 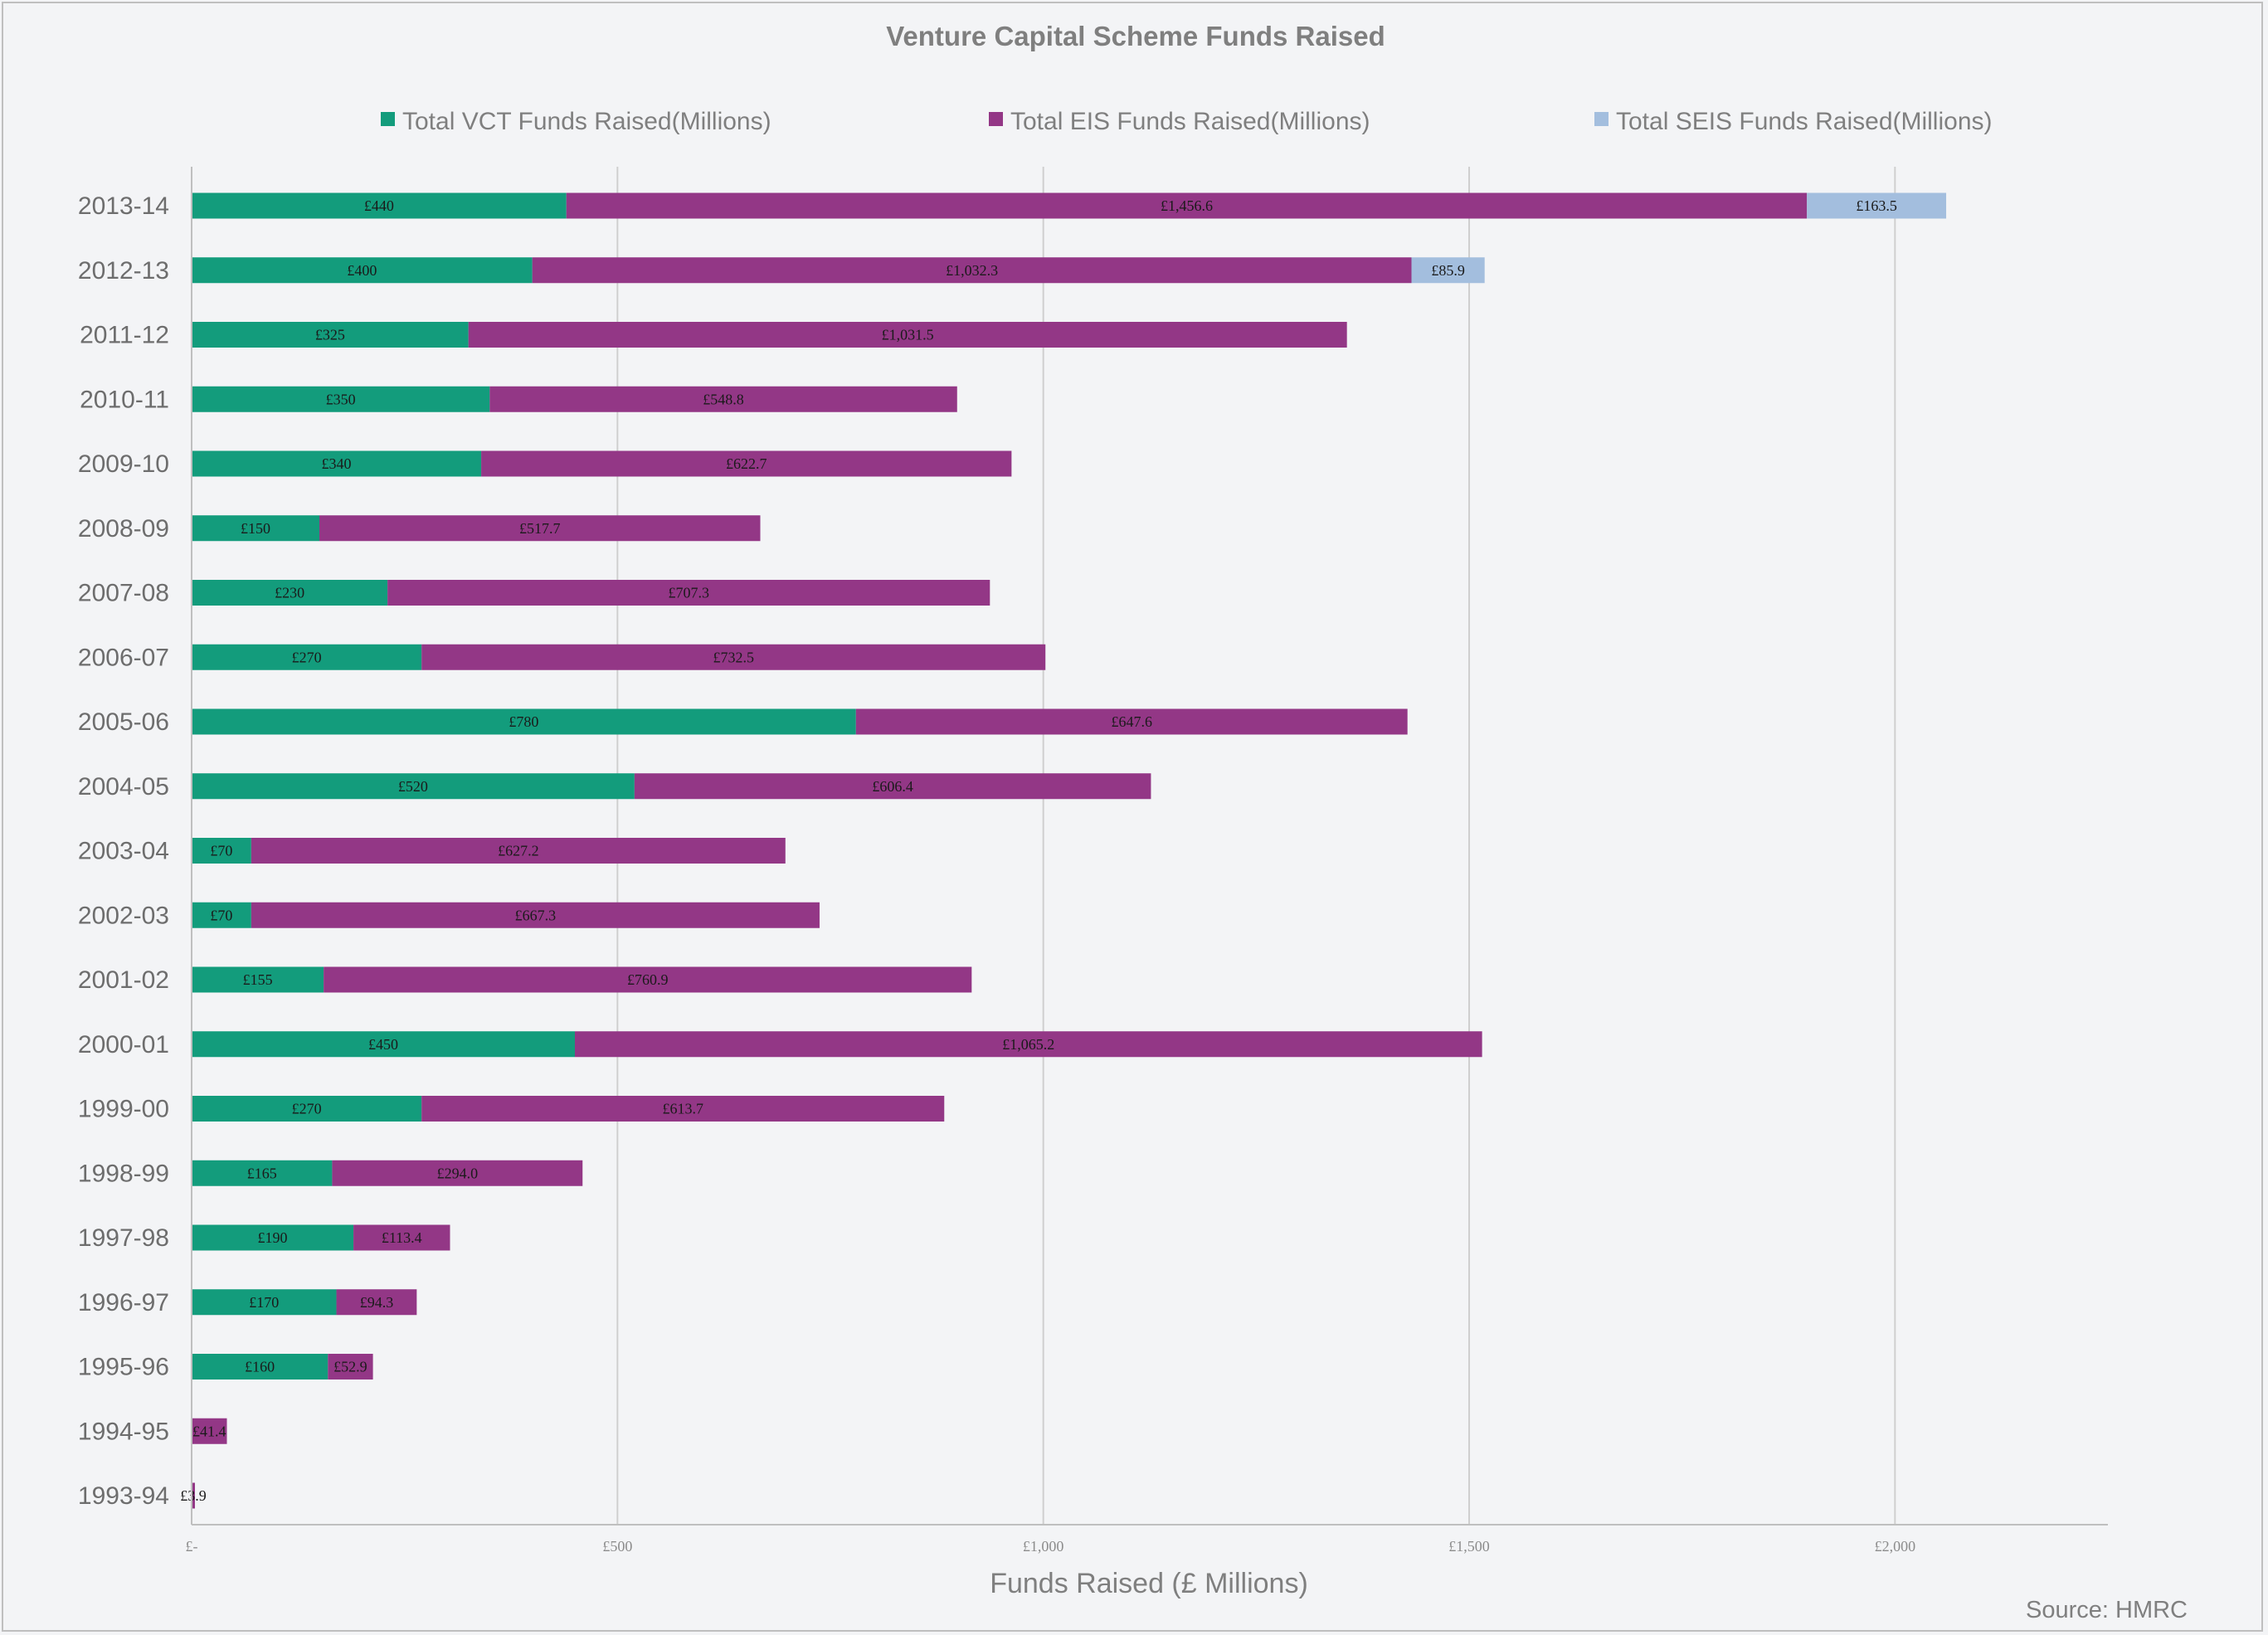 I want to click on data-label: £450, so click(x=383, y=1044).